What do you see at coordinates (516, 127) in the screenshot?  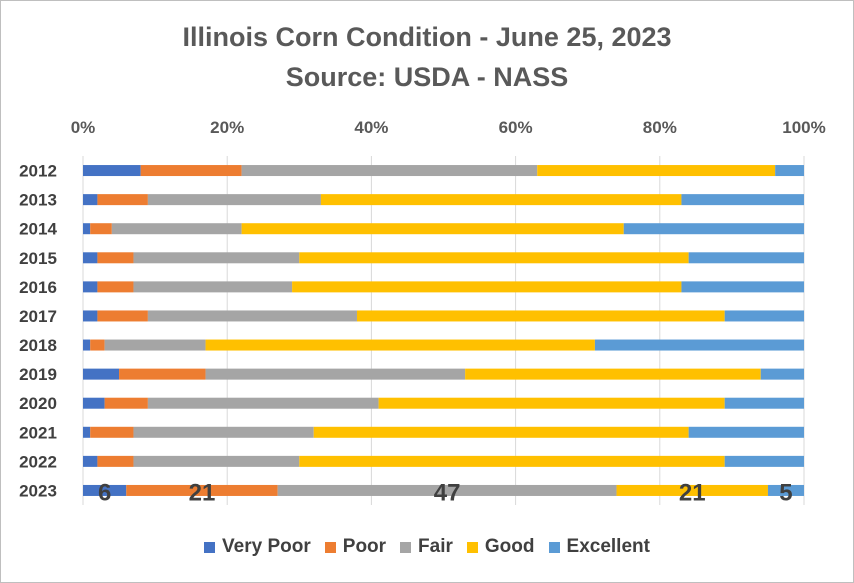 I see `x-tick-label: 60%` at bounding box center [516, 127].